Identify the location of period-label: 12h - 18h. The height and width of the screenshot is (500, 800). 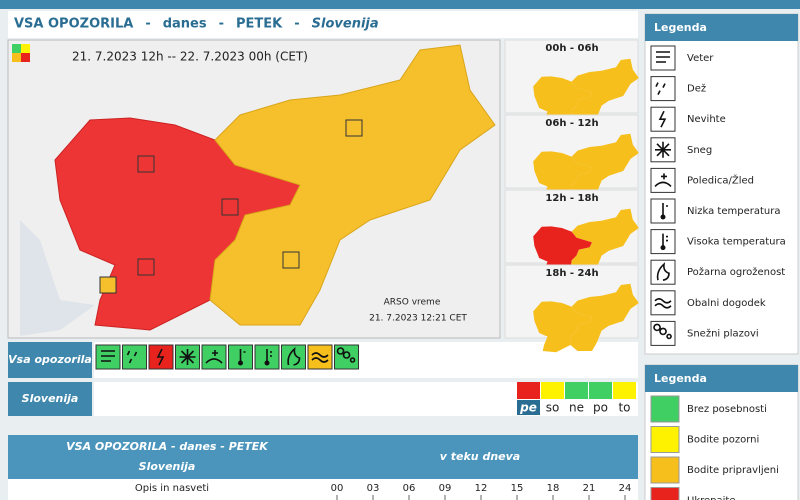
(571, 198).